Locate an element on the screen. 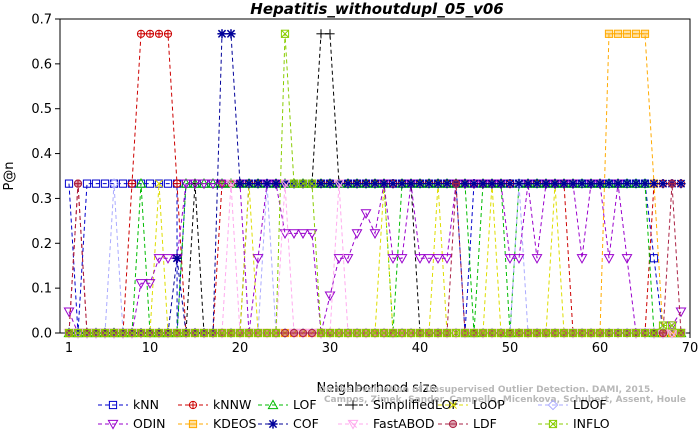 The image size is (700, 434). legend-item-knnw: kNNW is located at coordinates (214, 404).